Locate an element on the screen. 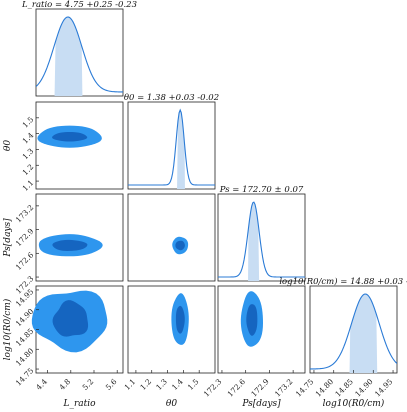 The width and height of the screenshot is (407, 412). ytick-label-logR0-0: 14.75 is located at coordinates (25, 377).